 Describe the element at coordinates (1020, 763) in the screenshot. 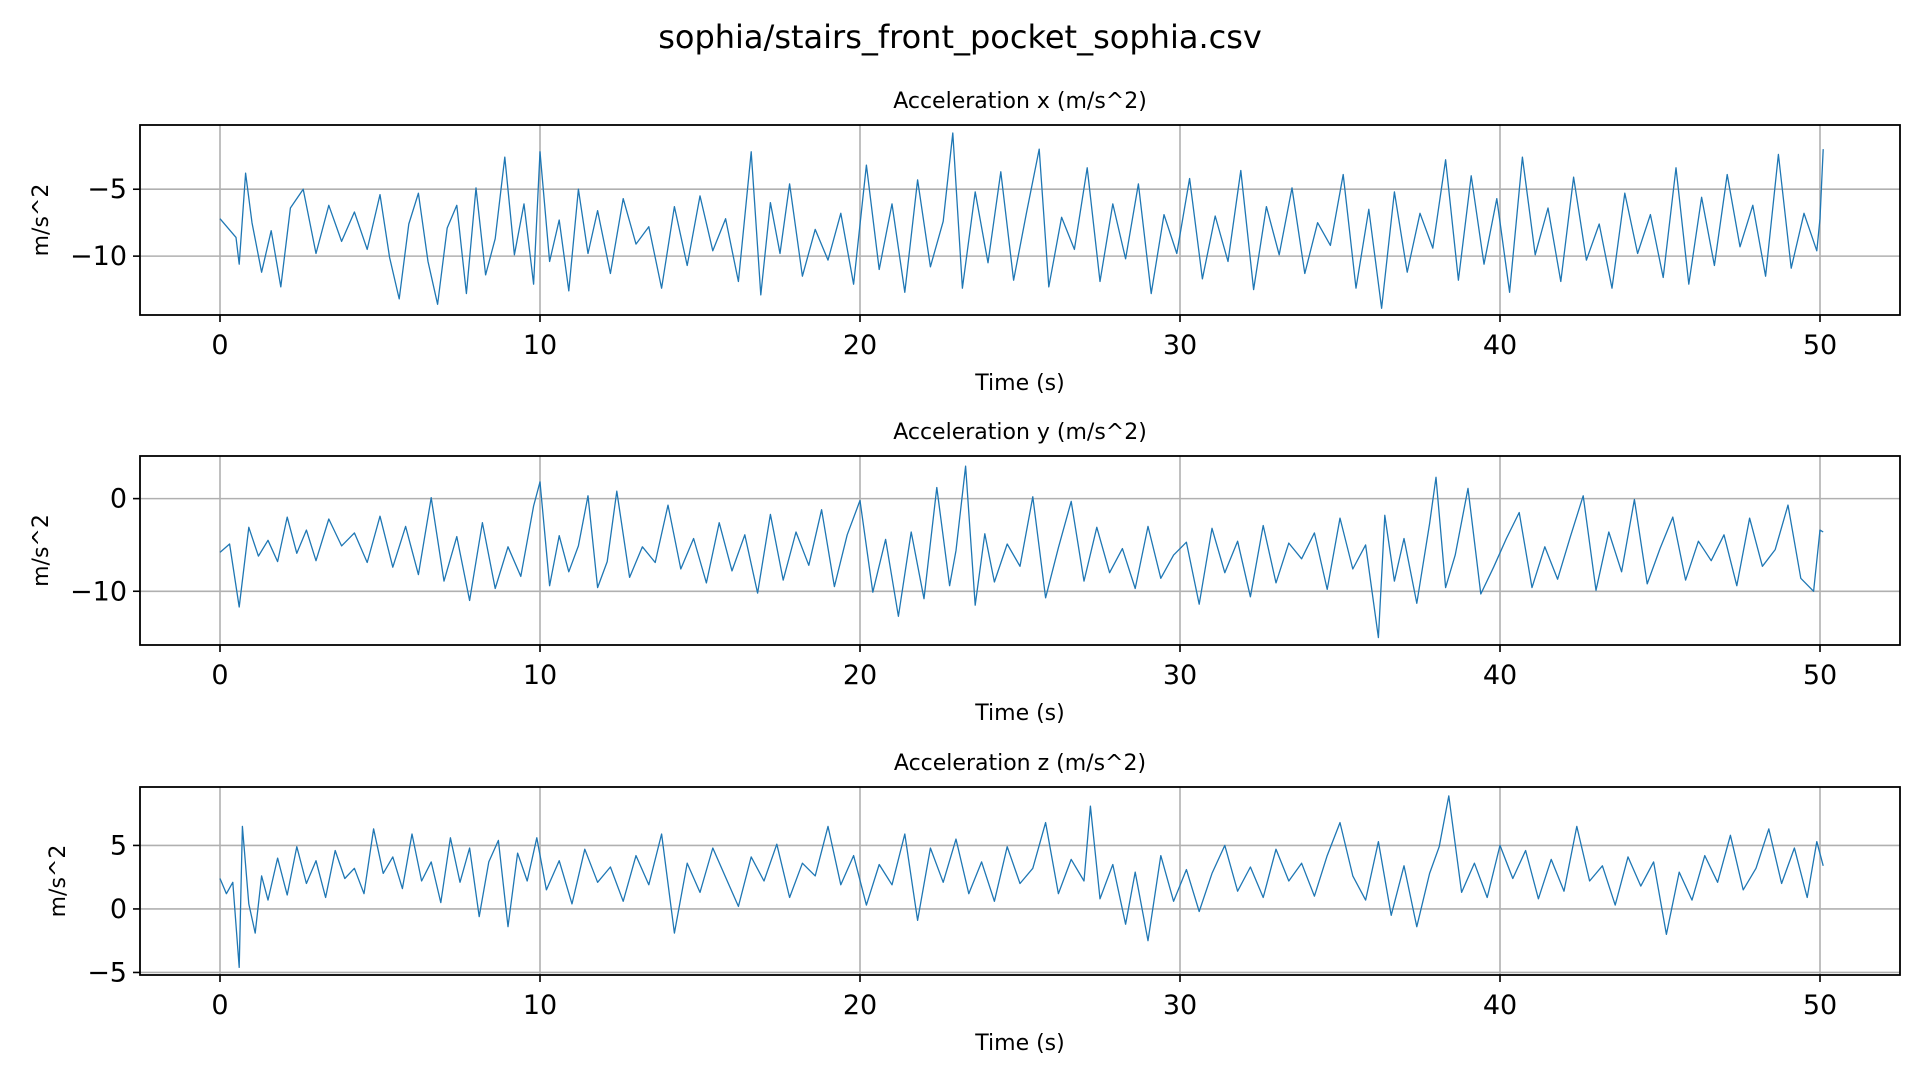

I see `panel-title: Acceleration z (m/s^2)` at that location.